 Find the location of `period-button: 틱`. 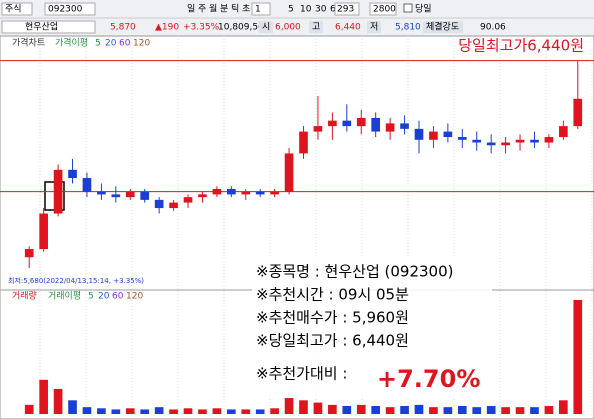

period-button: 틱 is located at coordinates (235, 9).